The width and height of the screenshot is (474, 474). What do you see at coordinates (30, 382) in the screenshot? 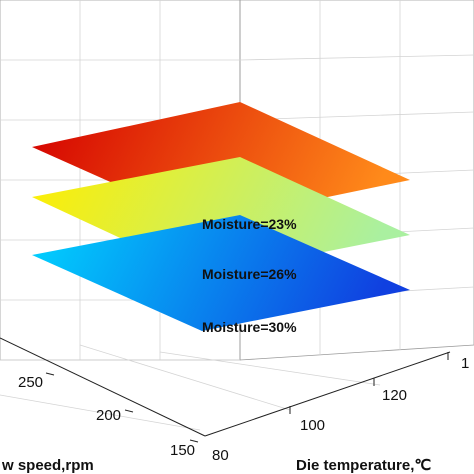
I see `y-tick-250: 250` at bounding box center [30, 382].